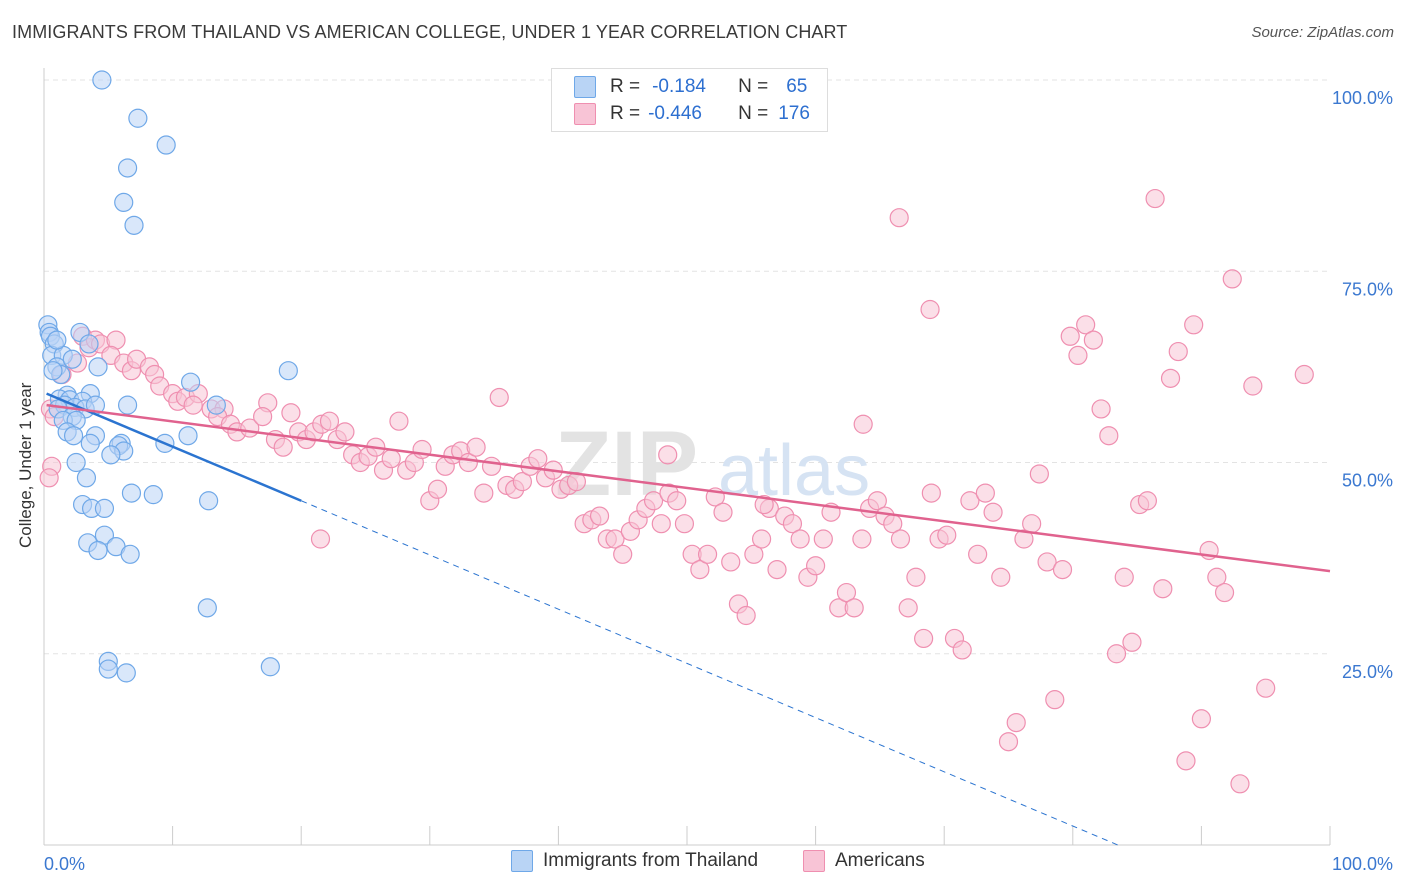 Image resolution: width=1406 pixels, height=892 pixels. I want to click on legend-n-value: 65, so click(797, 86).